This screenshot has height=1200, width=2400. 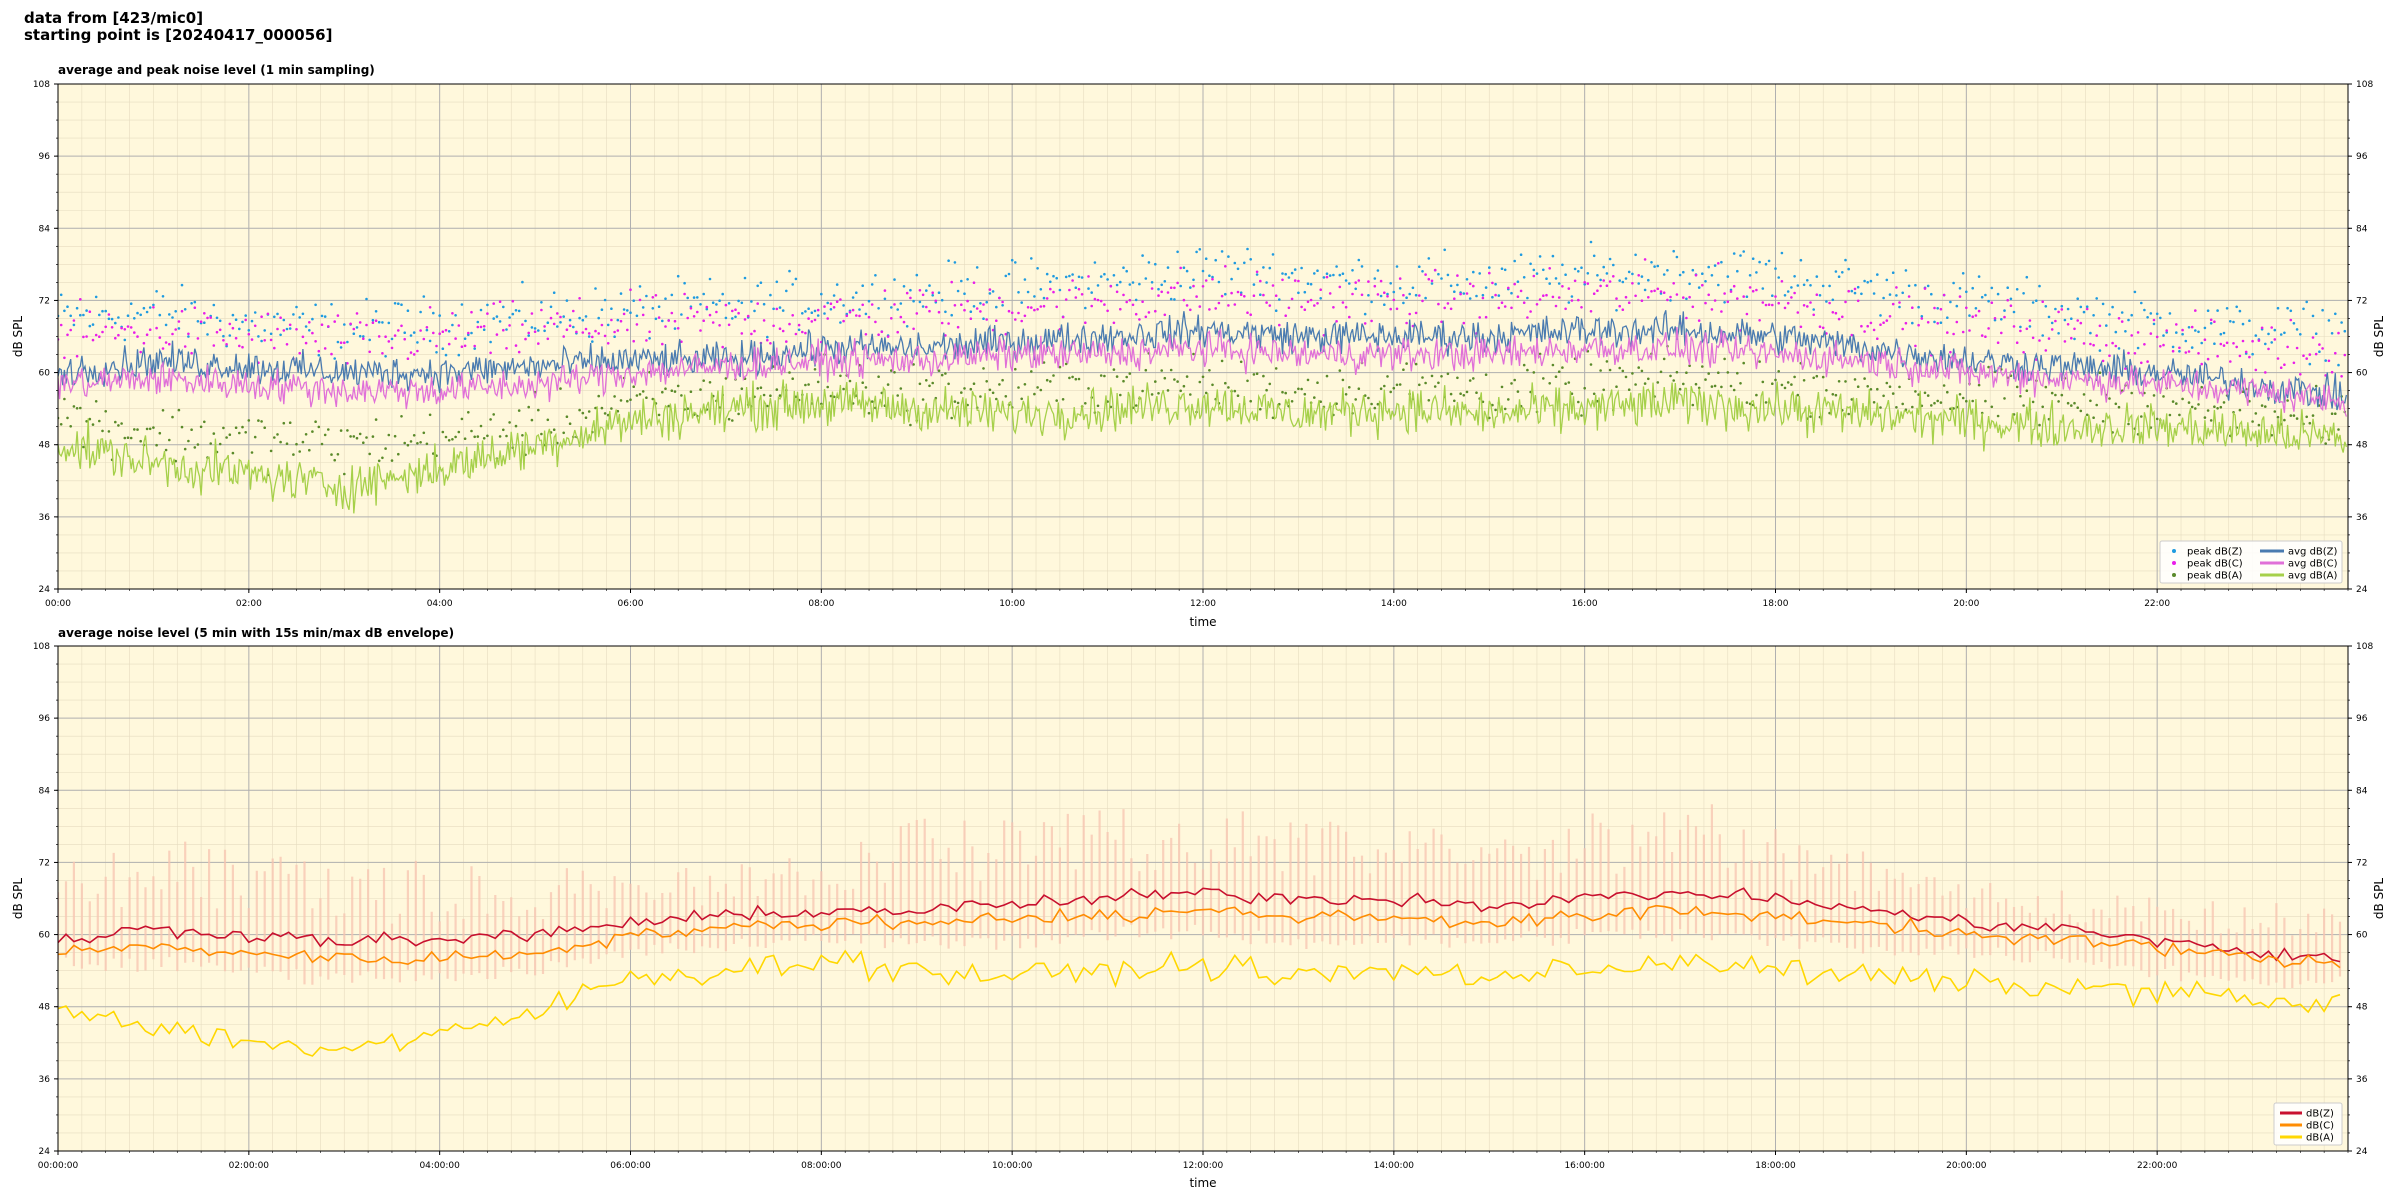 What do you see at coordinates (114, 18) in the screenshot?
I see `data-source-label: data from [423/mic0]` at bounding box center [114, 18].